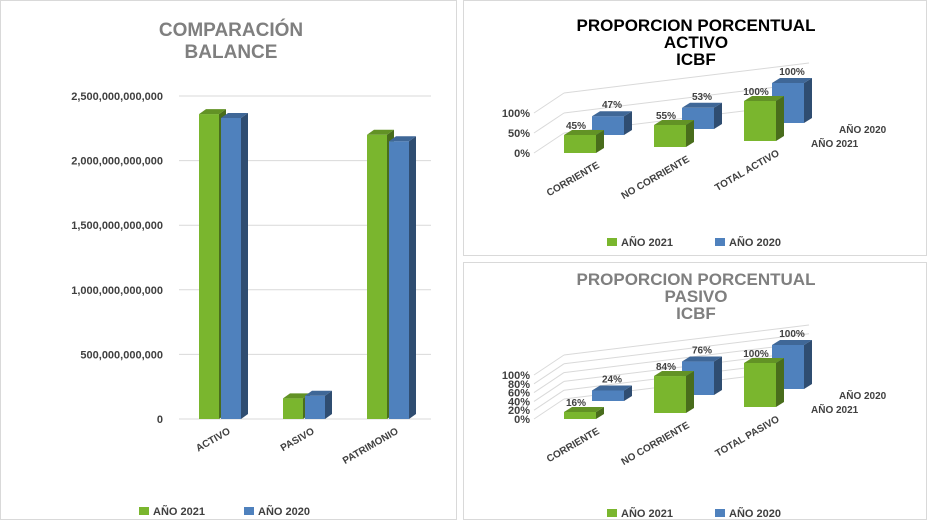  Describe the element at coordinates (576, 403) in the screenshot. I see `pasivo-label-front-1: 16%` at that location.